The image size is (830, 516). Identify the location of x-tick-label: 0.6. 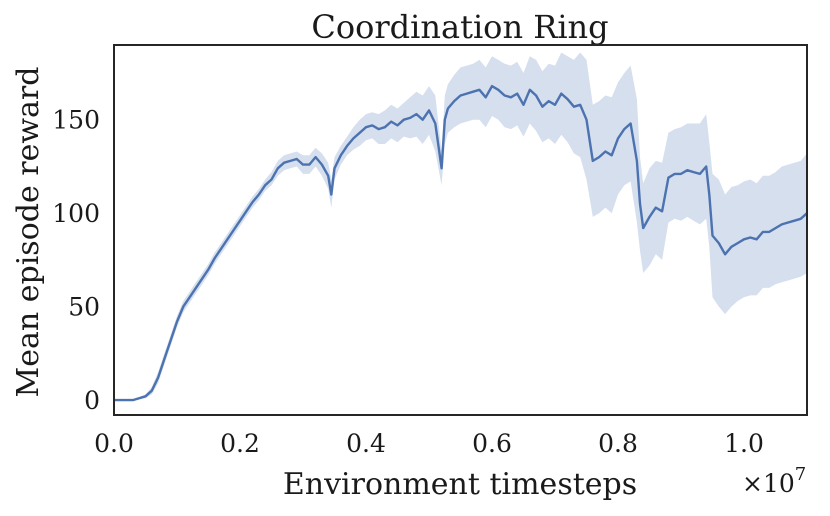
(492, 443).